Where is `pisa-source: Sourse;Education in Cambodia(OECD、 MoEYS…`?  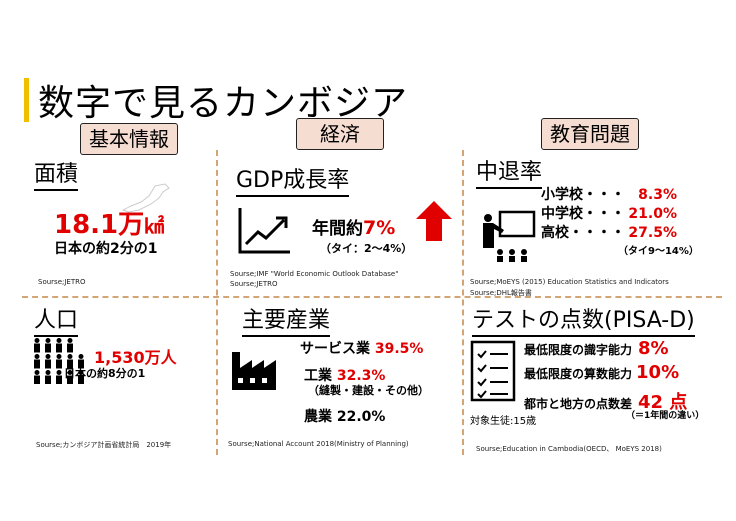
pisa-source: Sourse;Education in Cambodia(OECD、 MoEYS… is located at coordinates (569, 449).